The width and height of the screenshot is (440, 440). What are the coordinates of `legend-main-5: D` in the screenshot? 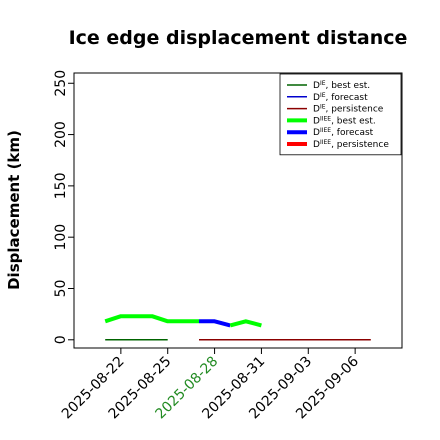 It's located at (316, 145).